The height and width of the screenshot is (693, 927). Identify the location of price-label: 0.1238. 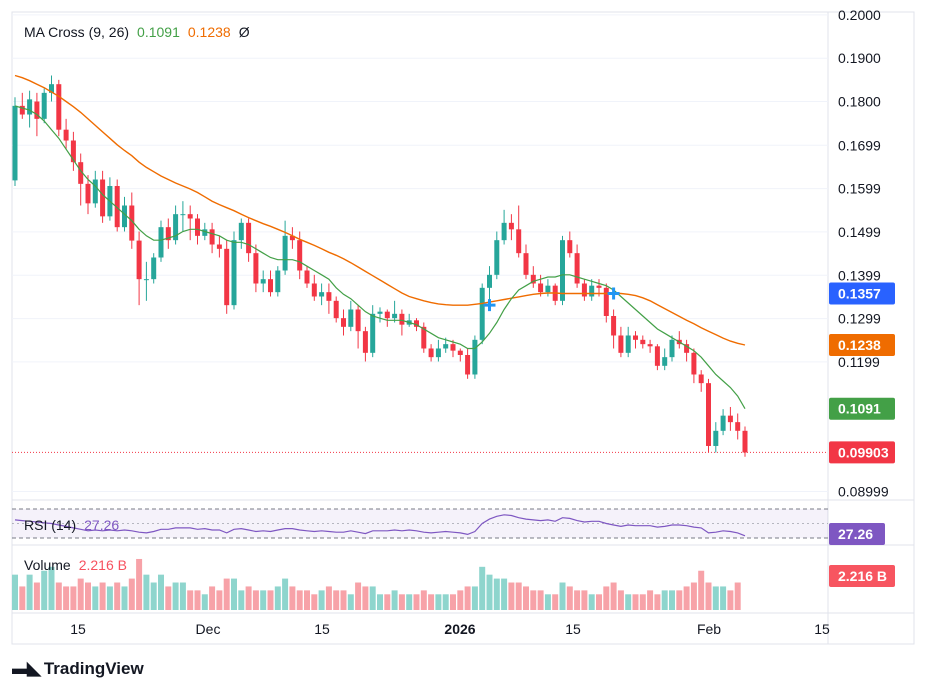
(859, 345).